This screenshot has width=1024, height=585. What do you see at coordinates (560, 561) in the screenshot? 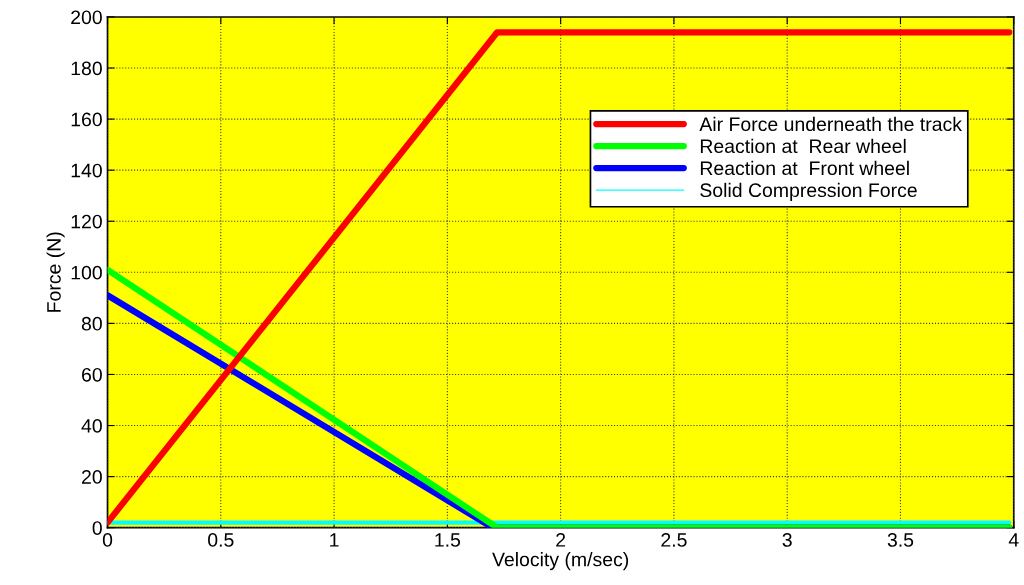
I see `x-axis-title: Velocity (m/sec)` at bounding box center [560, 561].